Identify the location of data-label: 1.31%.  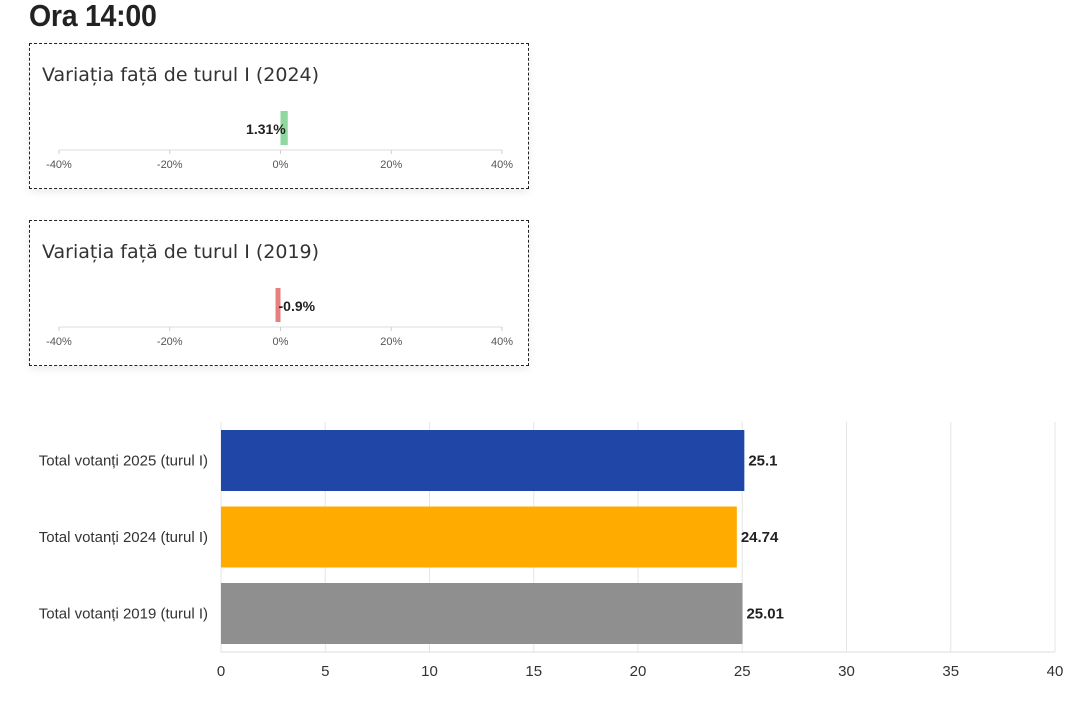
(266, 129).